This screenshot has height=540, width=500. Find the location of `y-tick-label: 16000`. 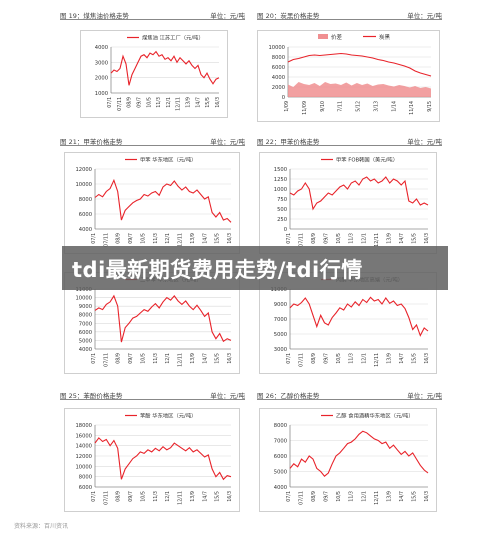

y-tick-label: 16000 is located at coordinates (83, 436).